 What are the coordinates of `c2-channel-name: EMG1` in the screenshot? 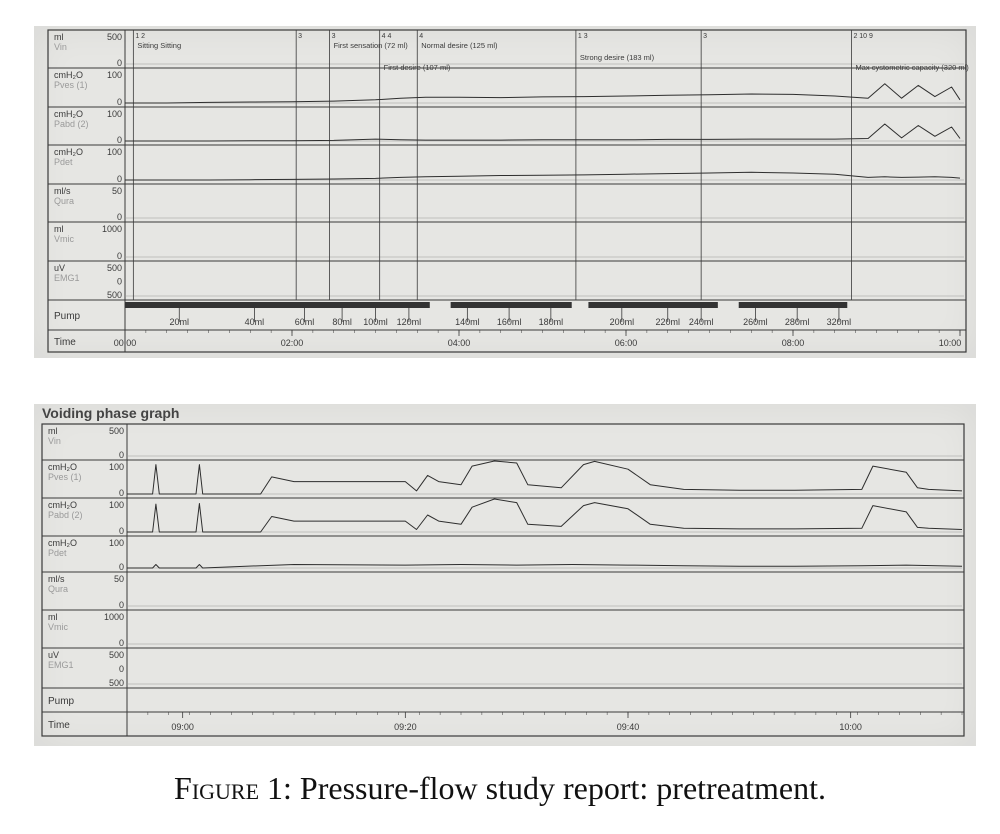 It's located at (61, 665).